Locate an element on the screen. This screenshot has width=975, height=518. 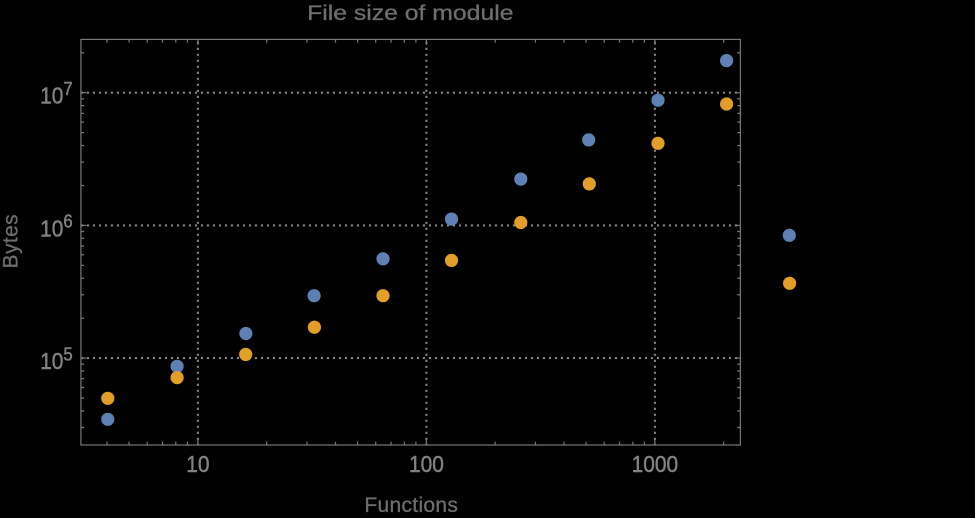
svg-text: 1000 is located at coordinates (655, 464).